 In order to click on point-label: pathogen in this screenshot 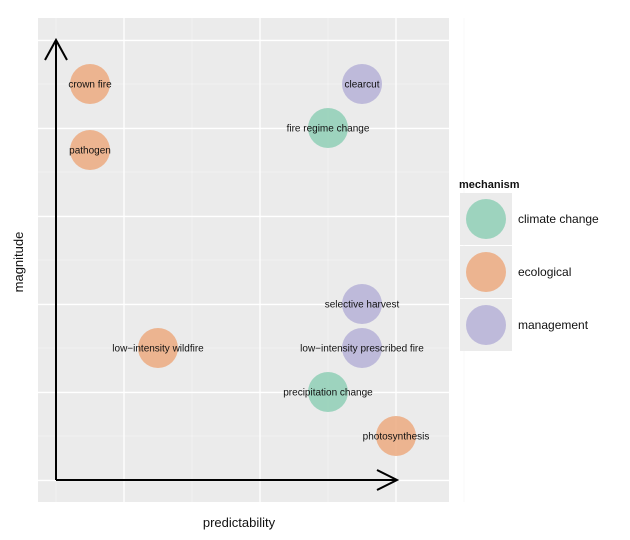, I will do `click(90, 151)`.